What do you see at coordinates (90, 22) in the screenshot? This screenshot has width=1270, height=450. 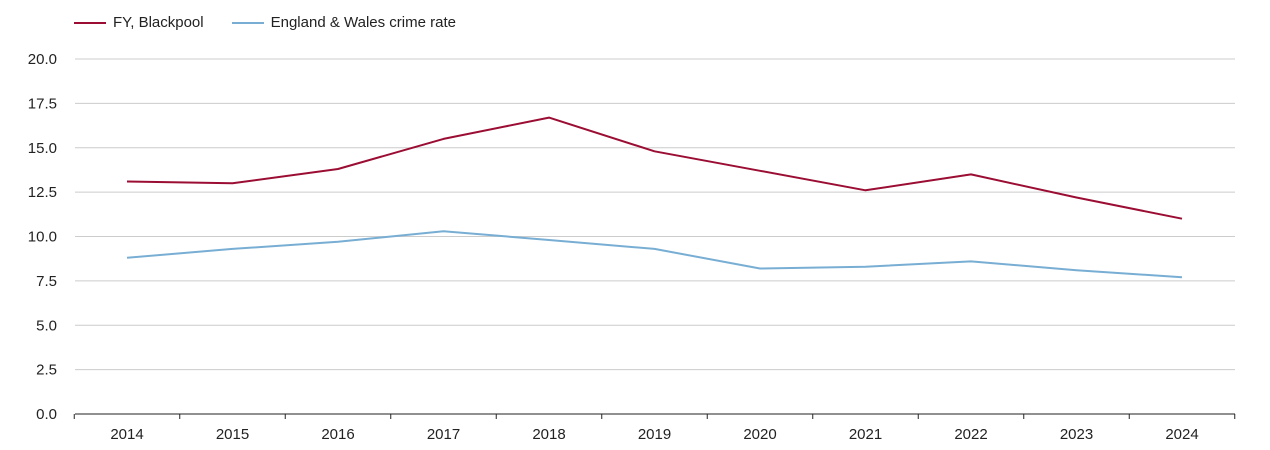 I see `legend-swatch-blackpool` at bounding box center [90, 22].